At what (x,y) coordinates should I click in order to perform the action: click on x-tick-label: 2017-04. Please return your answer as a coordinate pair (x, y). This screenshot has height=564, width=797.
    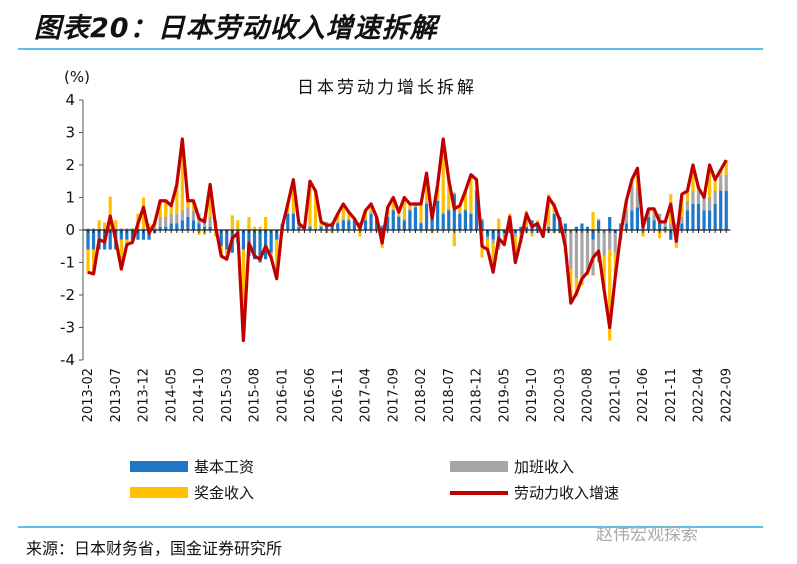
    Looking at the image, I should click on (366, 395).